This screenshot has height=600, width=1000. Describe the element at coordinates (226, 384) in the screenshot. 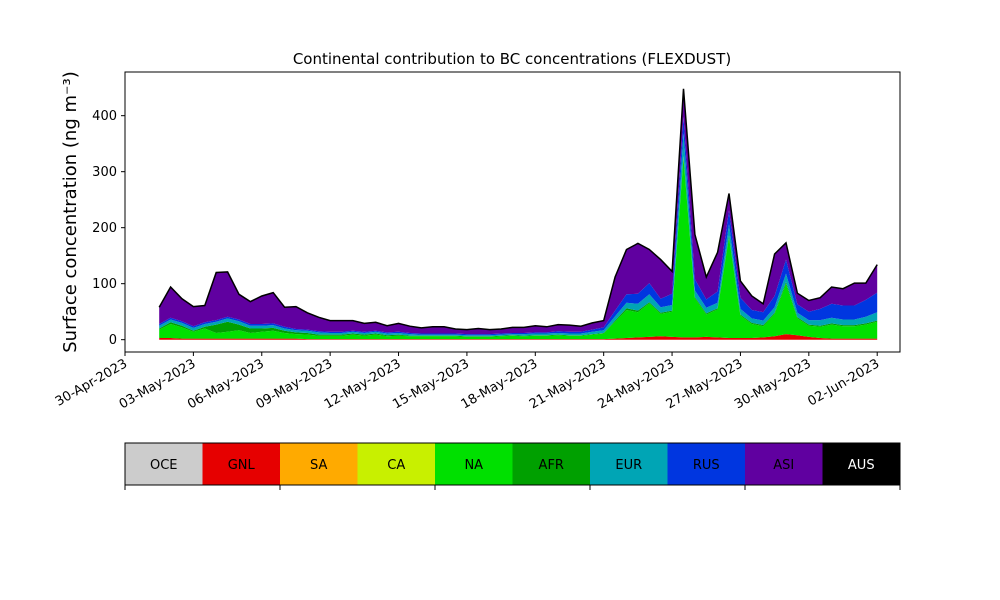

I see `x-tick-label: 06-May-2023` at that location.